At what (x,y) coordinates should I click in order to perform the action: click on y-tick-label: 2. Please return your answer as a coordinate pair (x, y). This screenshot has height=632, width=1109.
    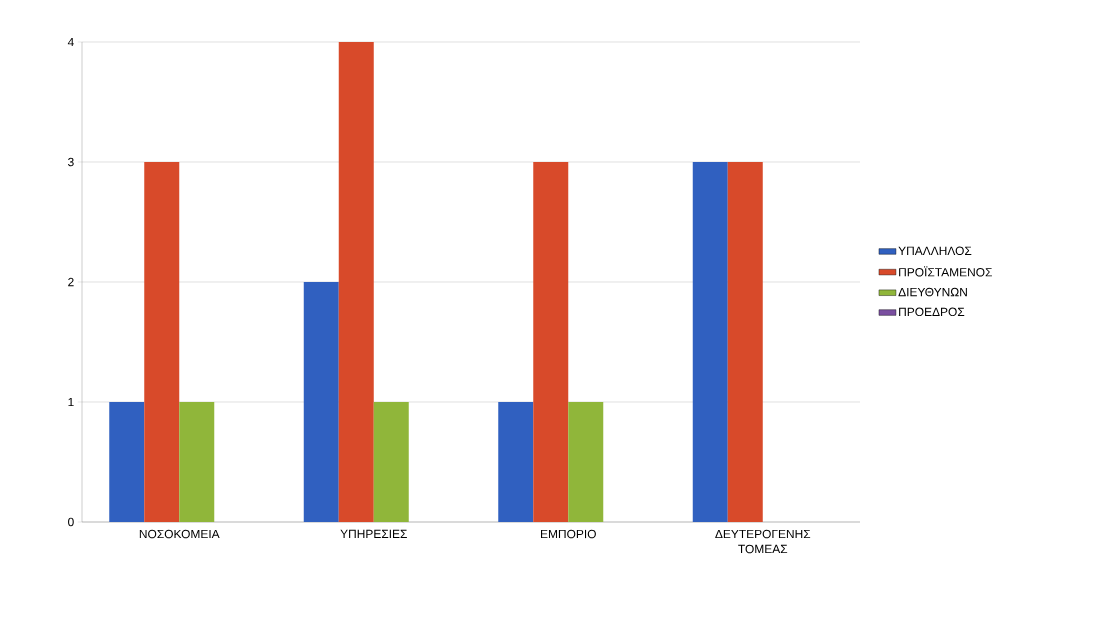
    Looking at the image, I should click on (71, 282).